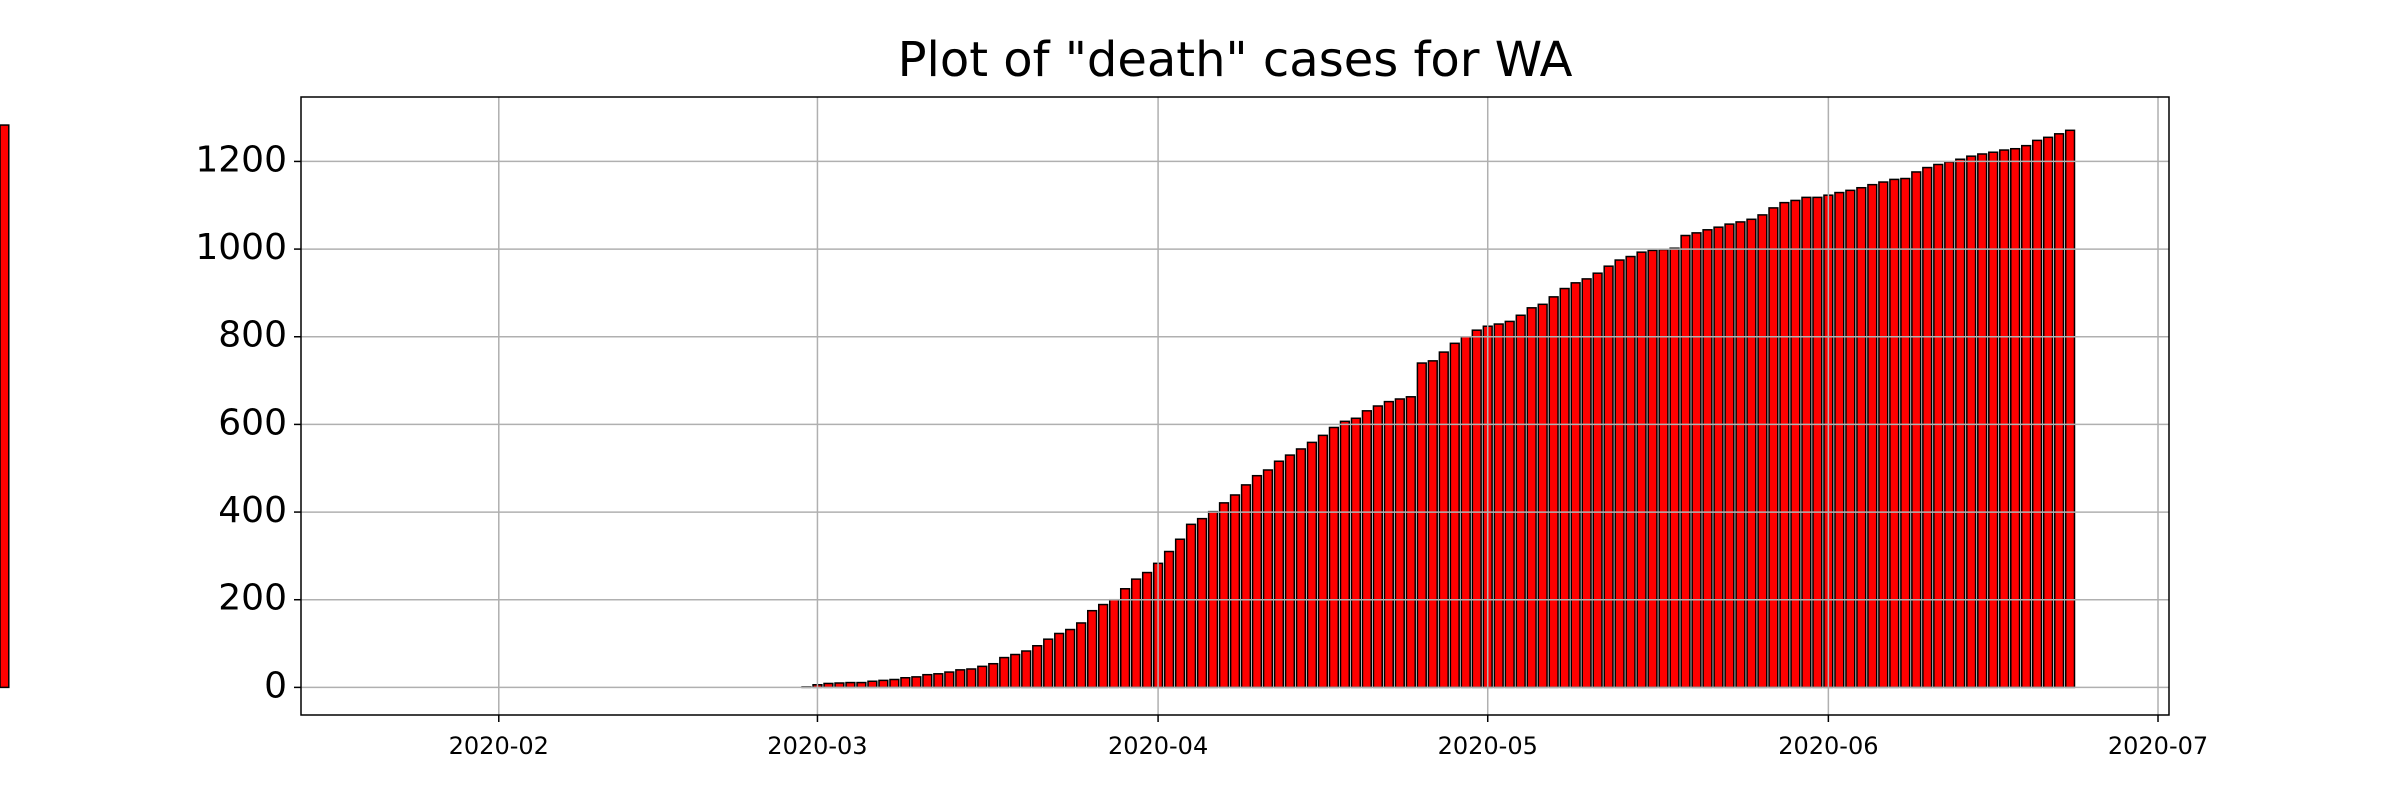 The width and height of the screenshot is (2400, 800). I want to click on x-tick-label: 2020-06, so click(1828, 746).